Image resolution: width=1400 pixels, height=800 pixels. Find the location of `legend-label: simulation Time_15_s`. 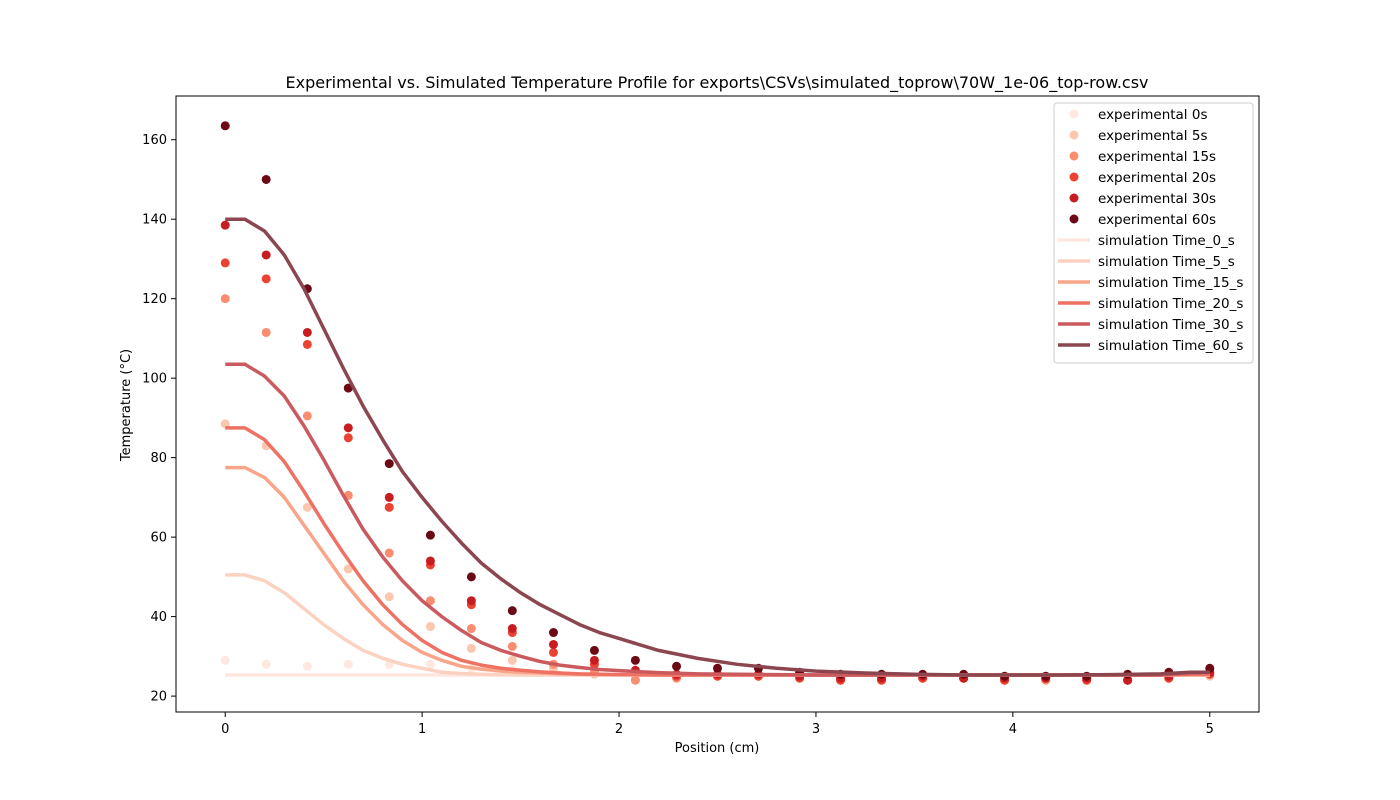

legend-label: simulation Time_15_s is located at coordinates (1170, 283).